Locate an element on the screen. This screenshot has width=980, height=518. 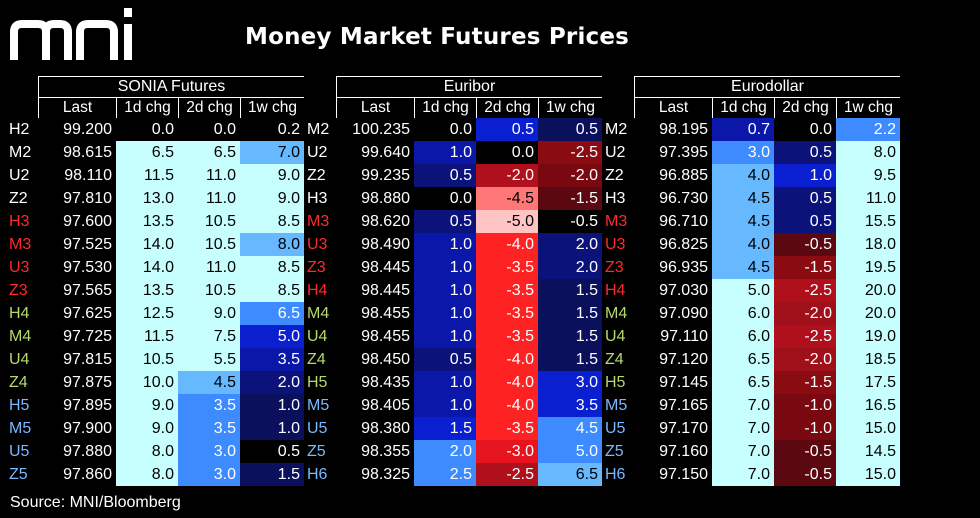
last-price: 96.825 is located at coordinates (683, 244).